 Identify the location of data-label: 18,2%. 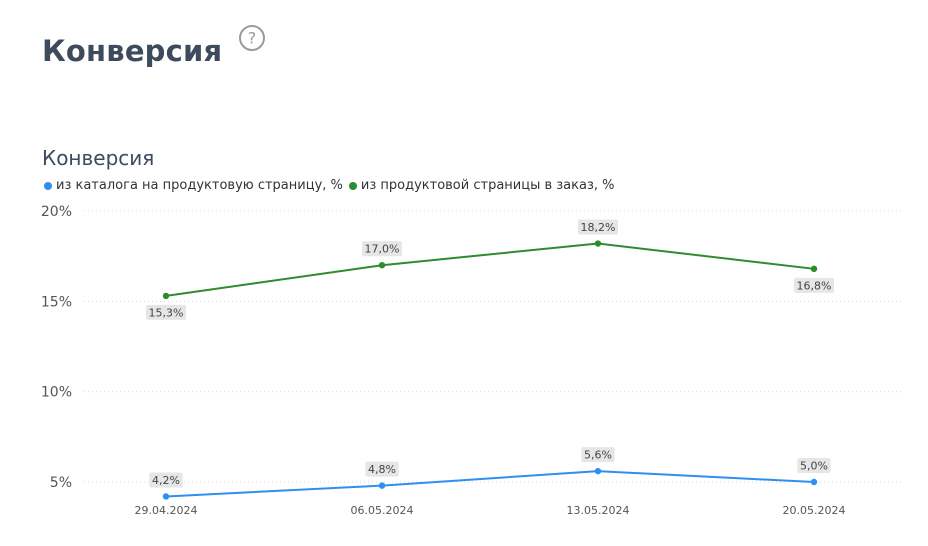
(598, 227).